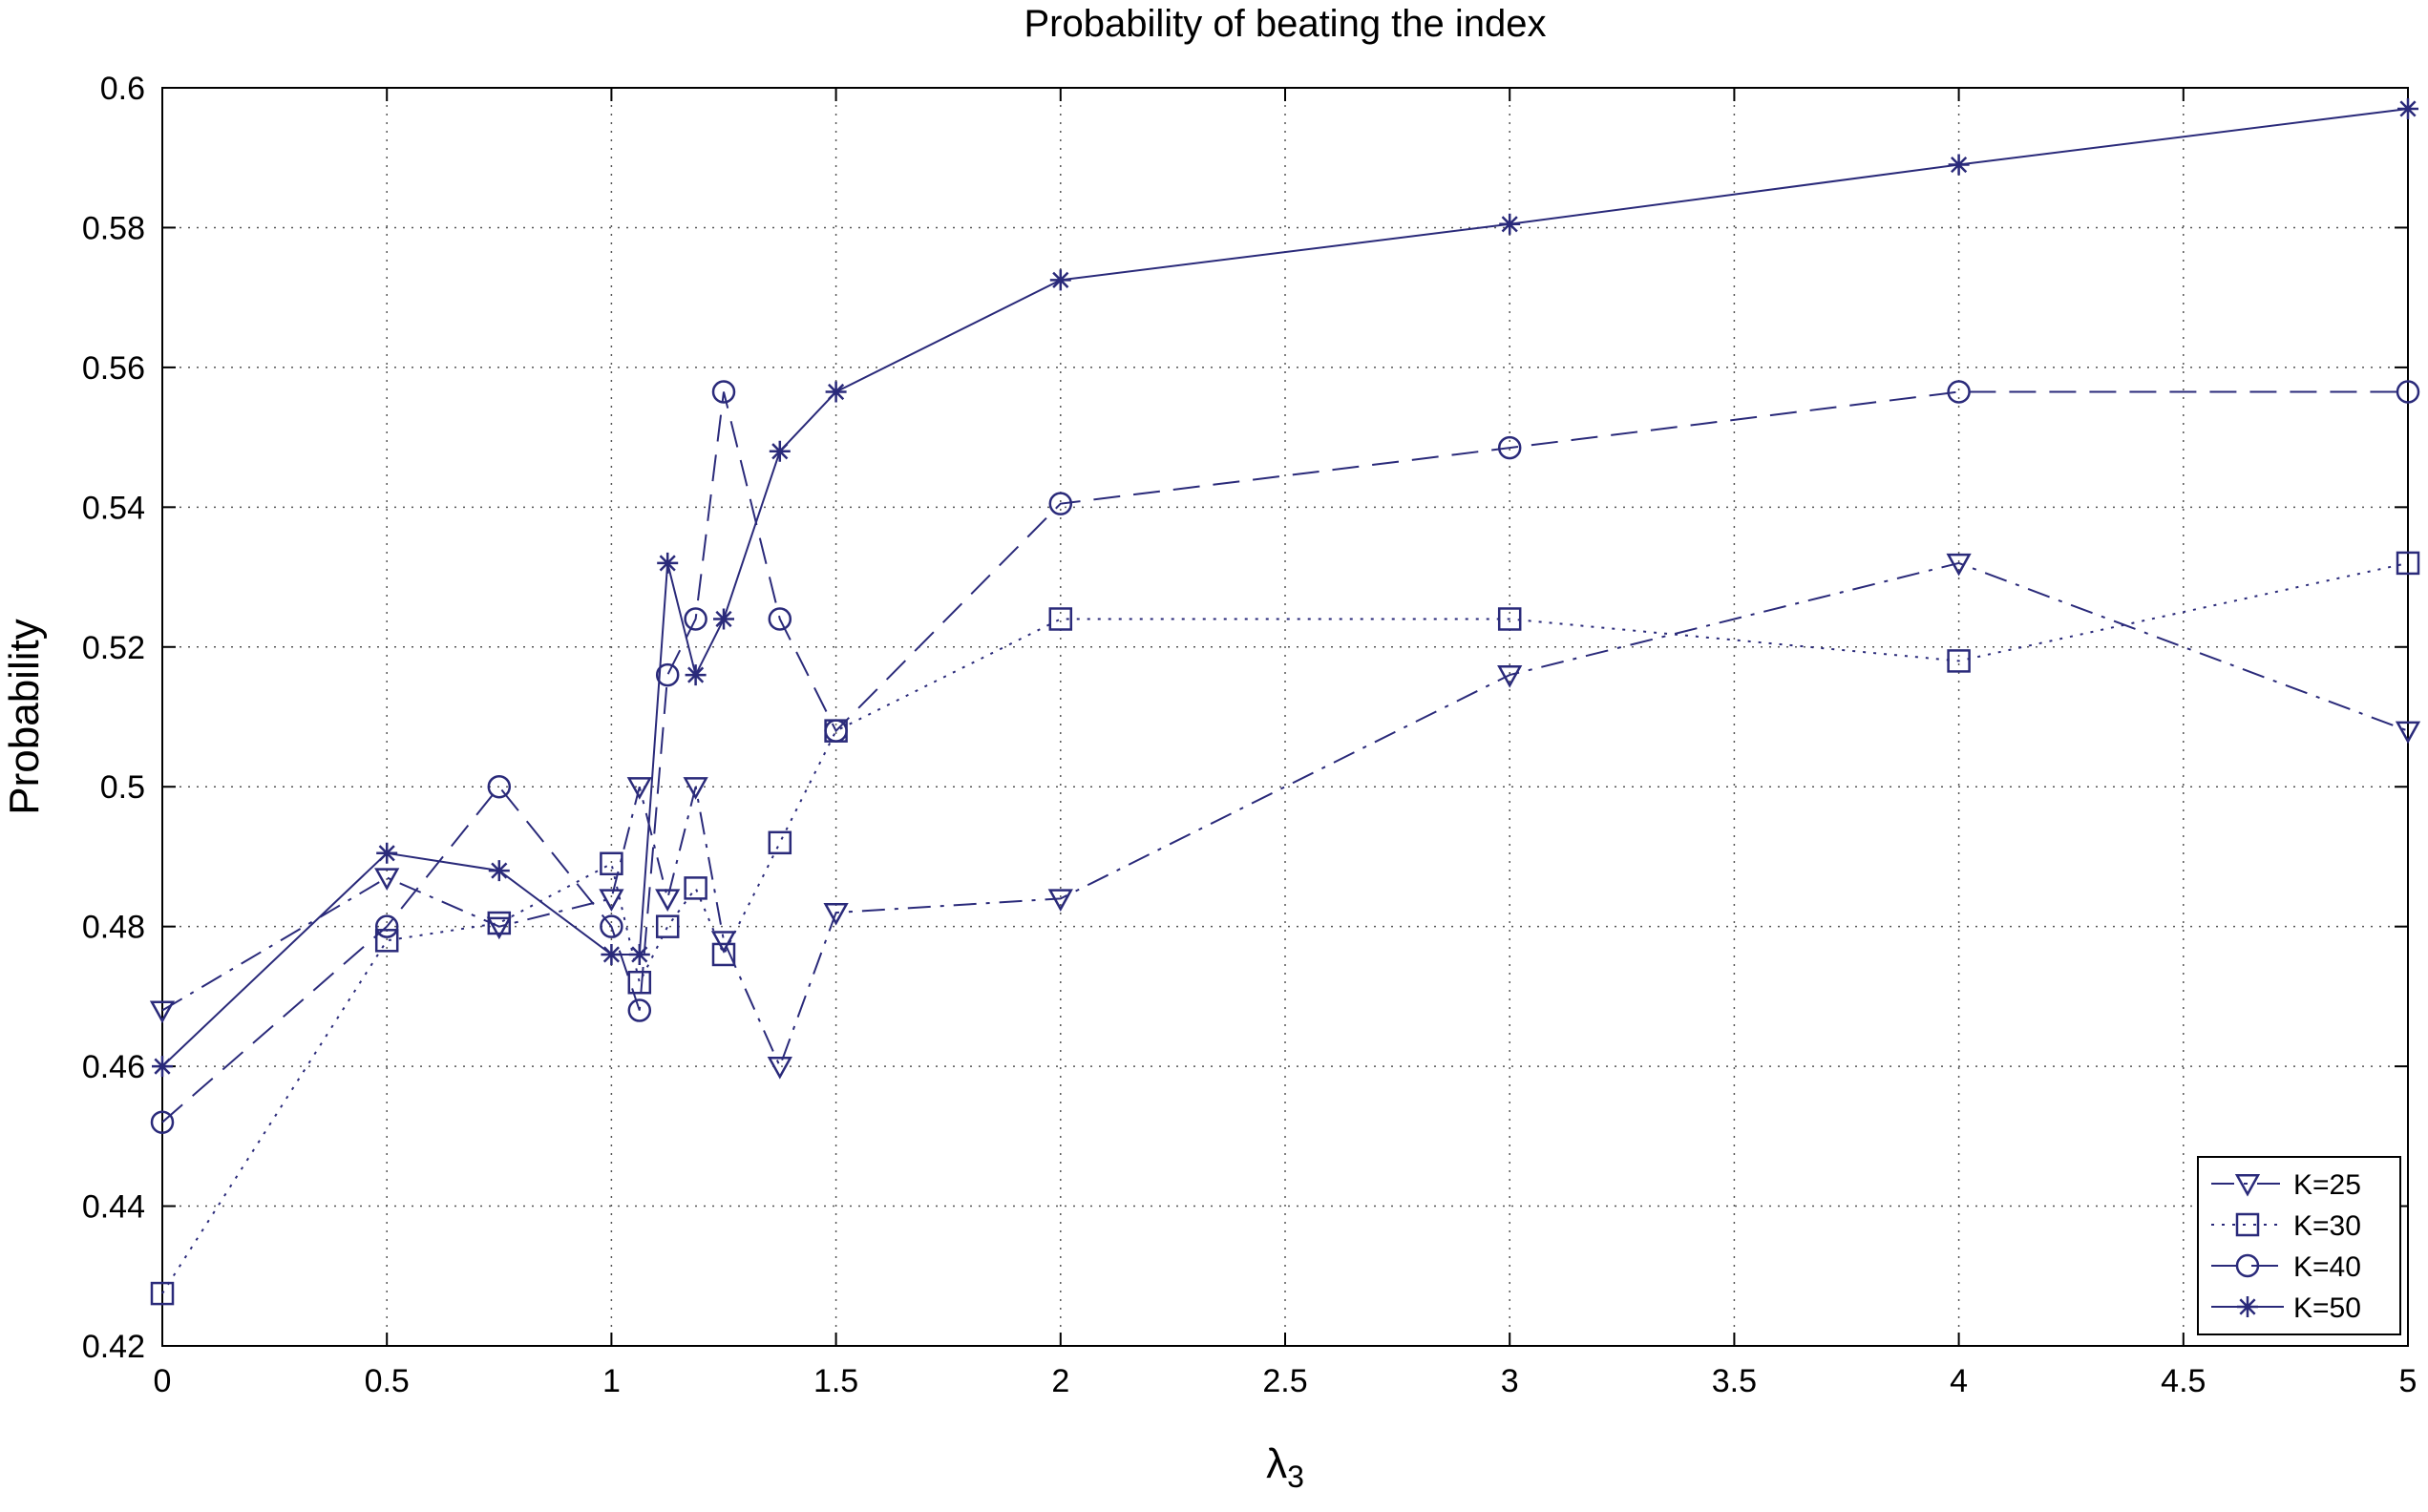 This screenshot has height=1512, width=2428. What do you see at coordinates (113, 1347) in the screenshot?
I see `y-tick-label: 0.42` at bounding box center [113, 1347].